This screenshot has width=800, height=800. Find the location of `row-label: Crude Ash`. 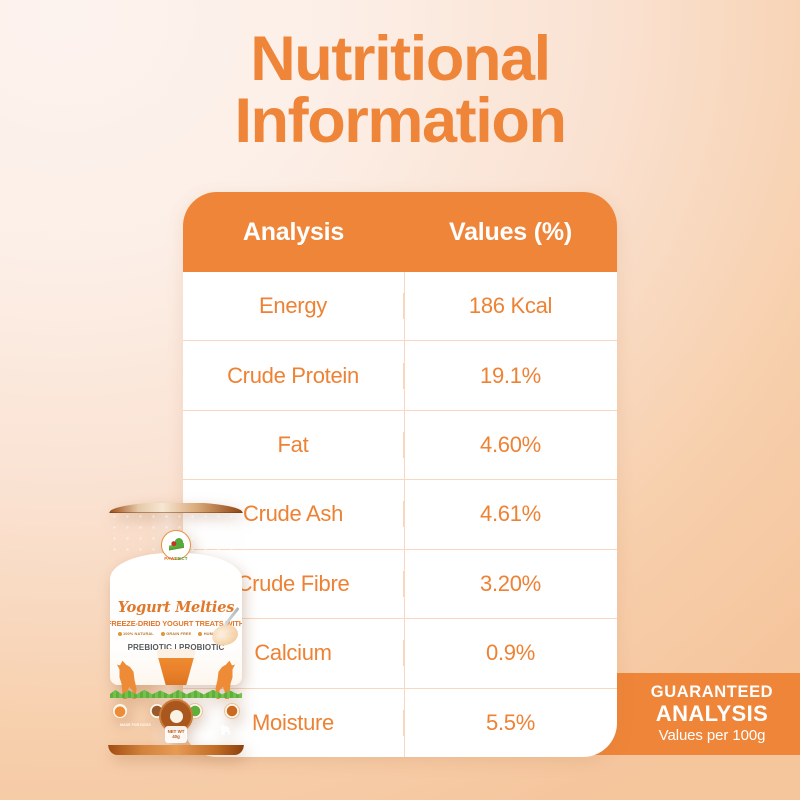

row-label: Crude Ash is located at coordinates (293, 514).